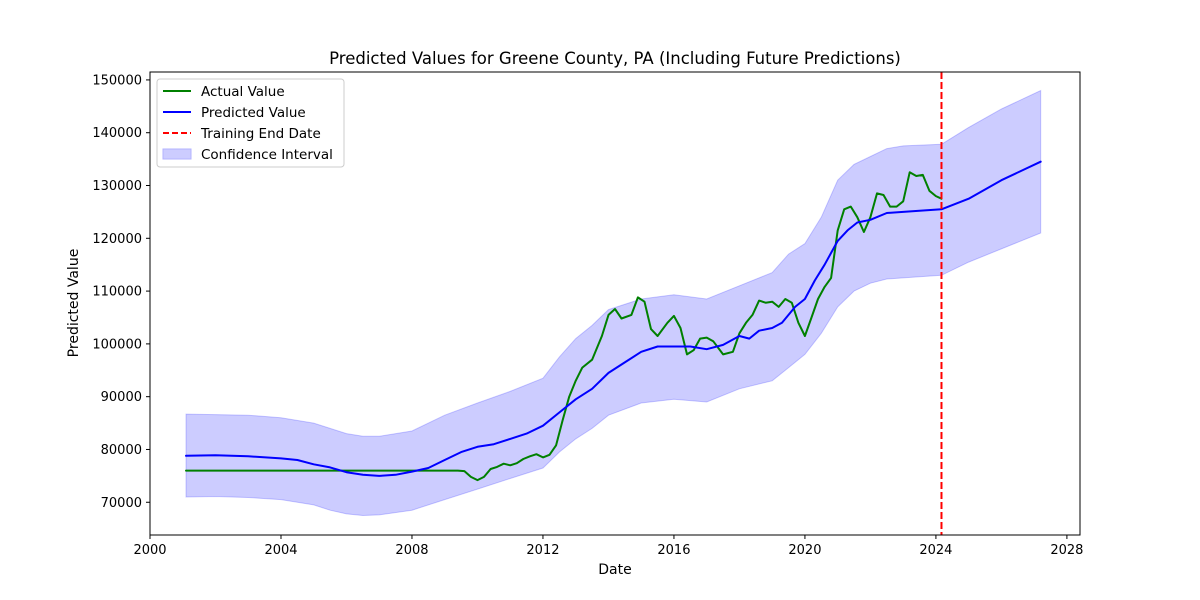 The width and height of the screenshot is (1200, 600). I want to click on y-tick-label: 90000, so click(121, 397).